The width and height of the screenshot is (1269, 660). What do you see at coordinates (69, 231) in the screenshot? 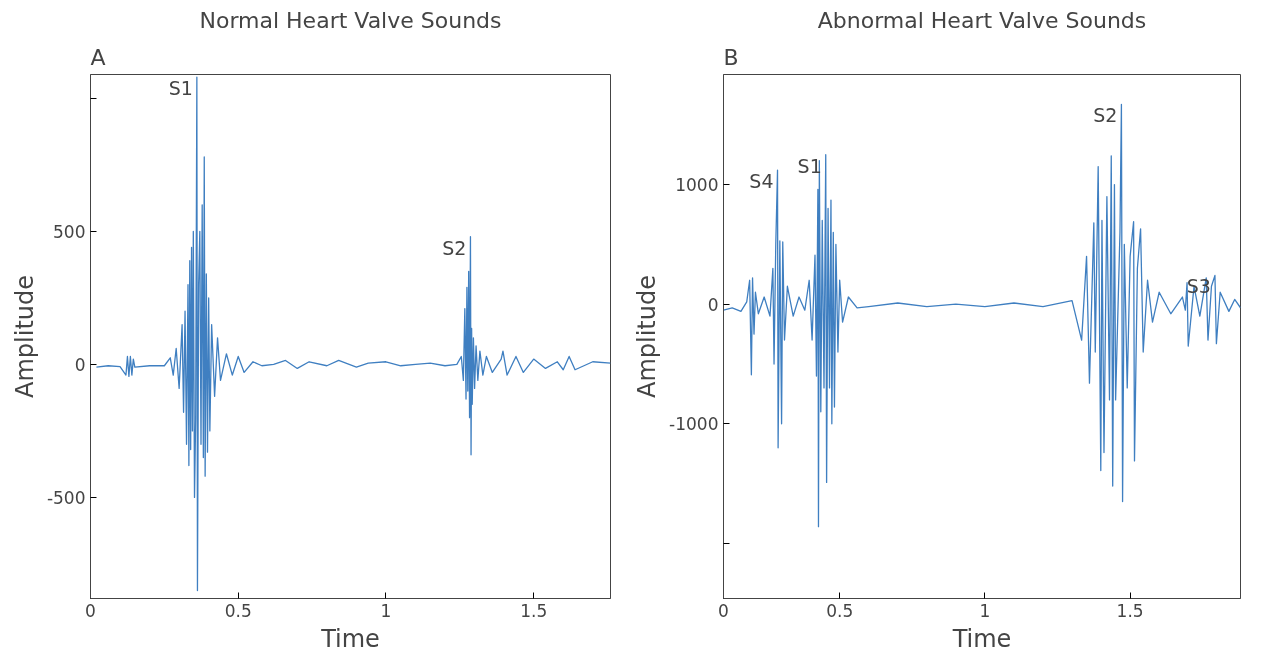
I see `y-tick-label: 500` at bounding box center [69, 231].